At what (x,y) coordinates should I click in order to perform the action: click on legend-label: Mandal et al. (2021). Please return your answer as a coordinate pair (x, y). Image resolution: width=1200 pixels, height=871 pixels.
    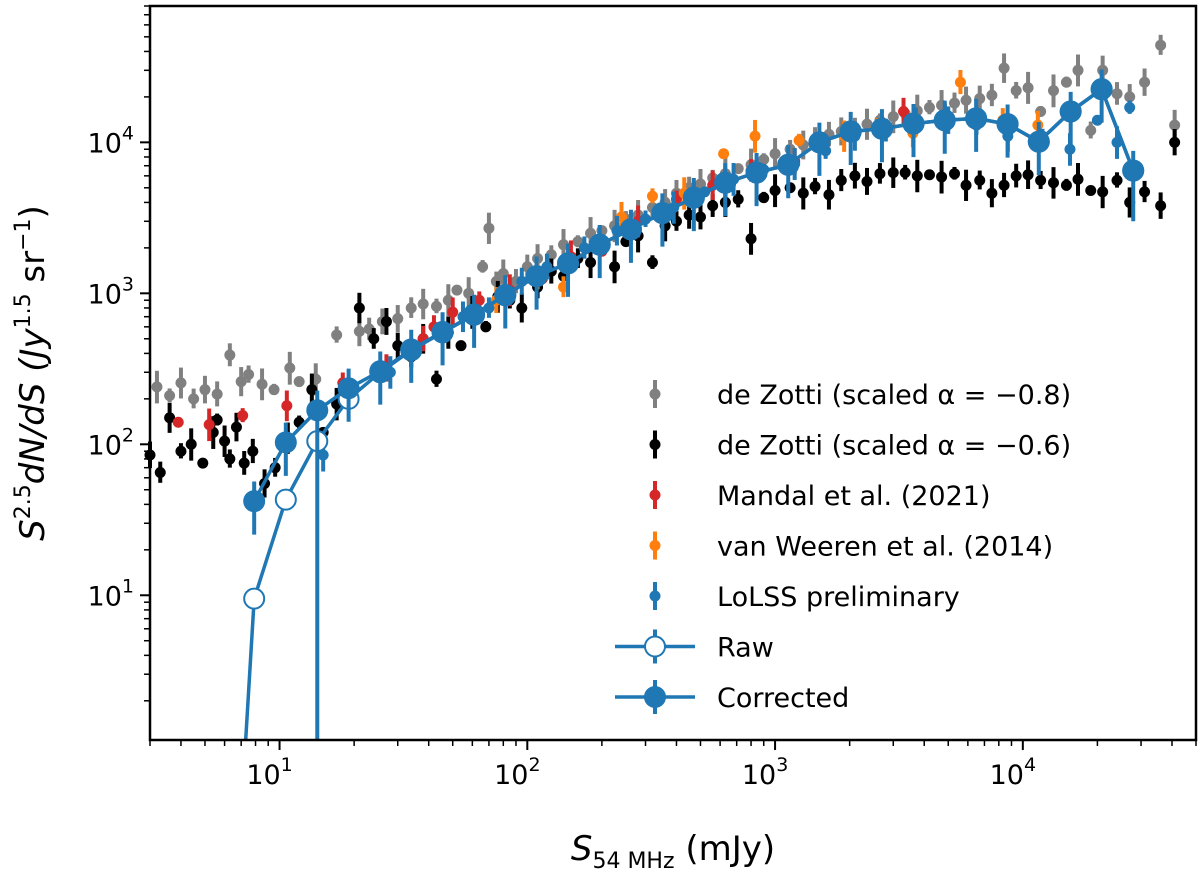
    Looking at the image, I should click on (854, 496).